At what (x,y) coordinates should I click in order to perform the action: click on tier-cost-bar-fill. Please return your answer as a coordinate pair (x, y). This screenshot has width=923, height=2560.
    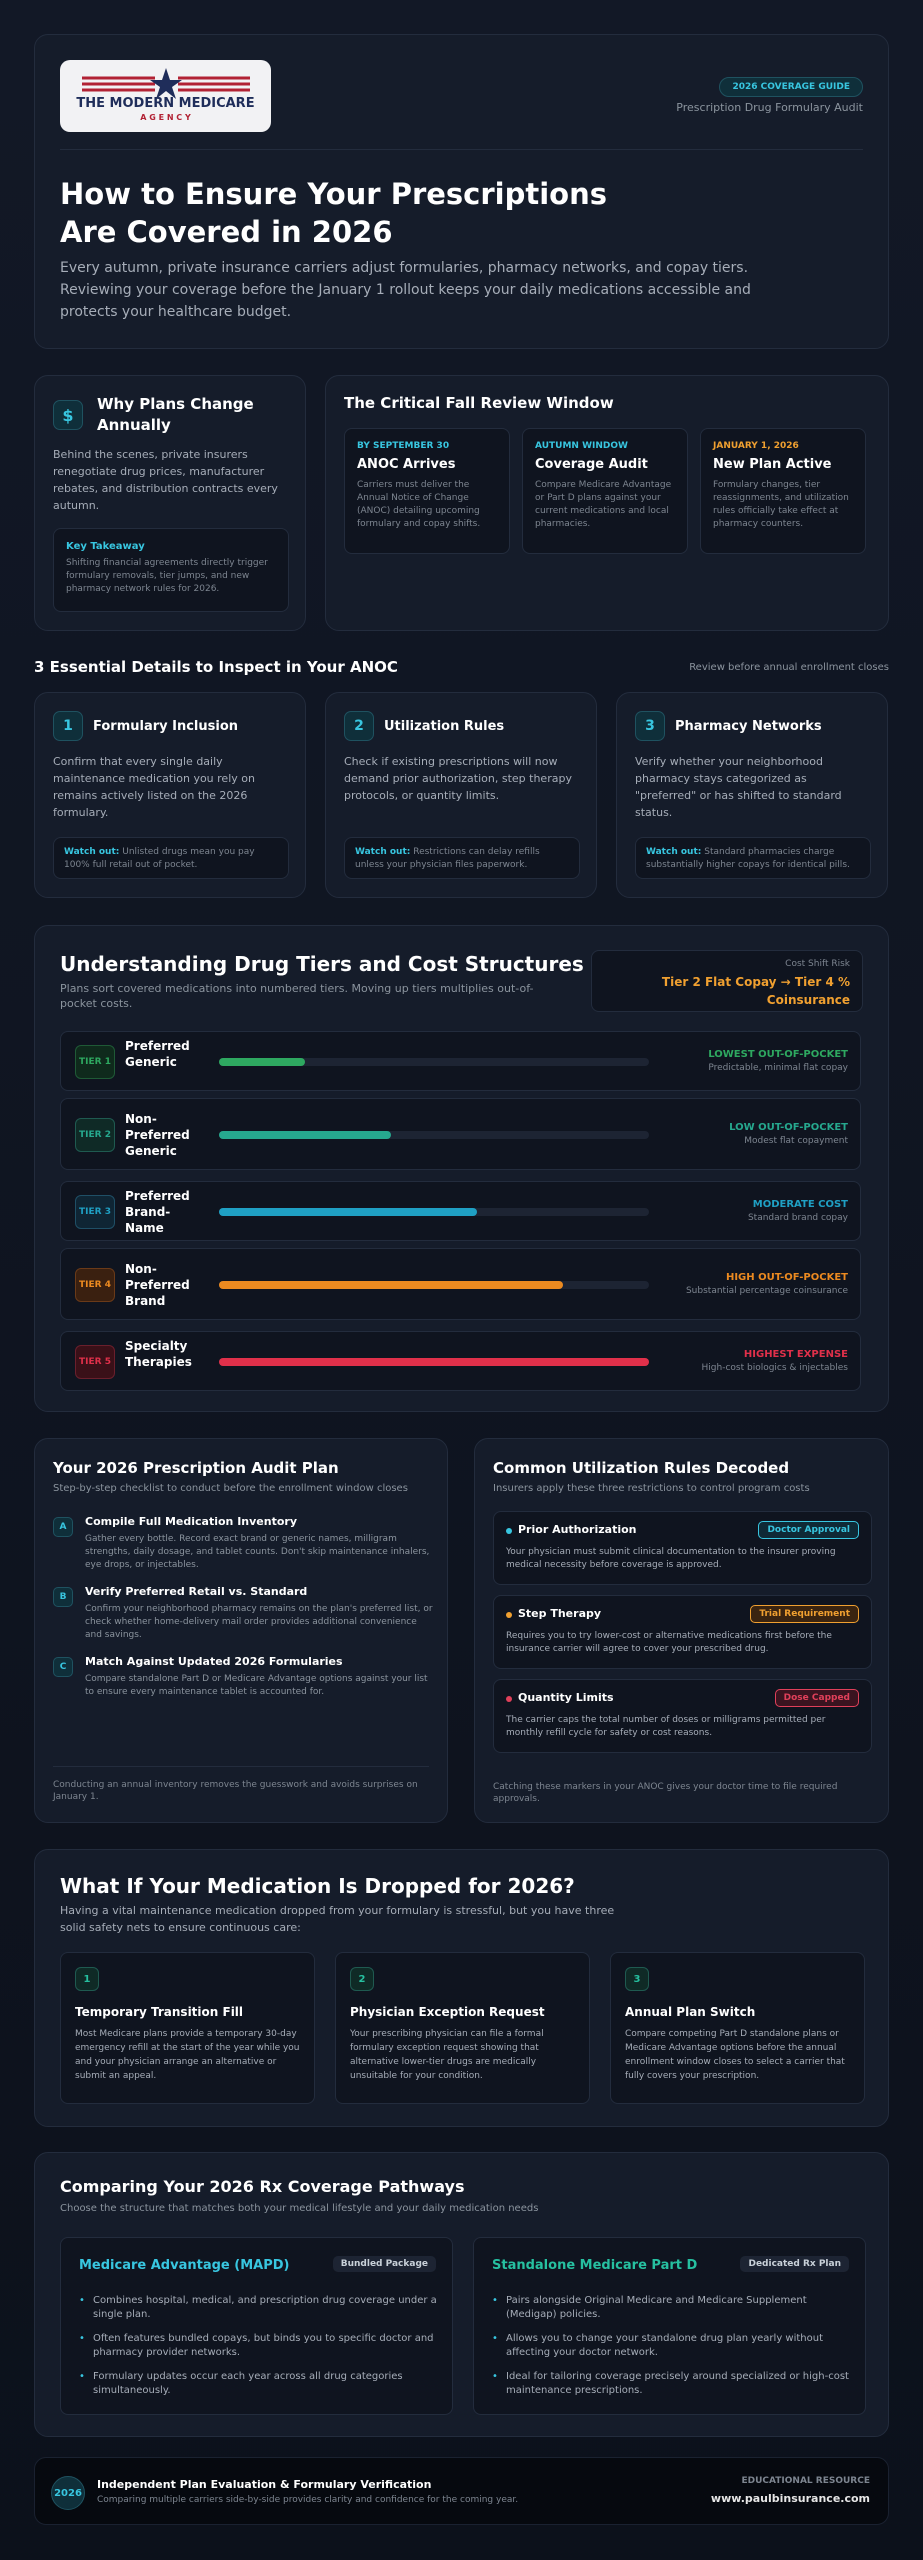
    Looking at the image, I should click on (305, 1135).